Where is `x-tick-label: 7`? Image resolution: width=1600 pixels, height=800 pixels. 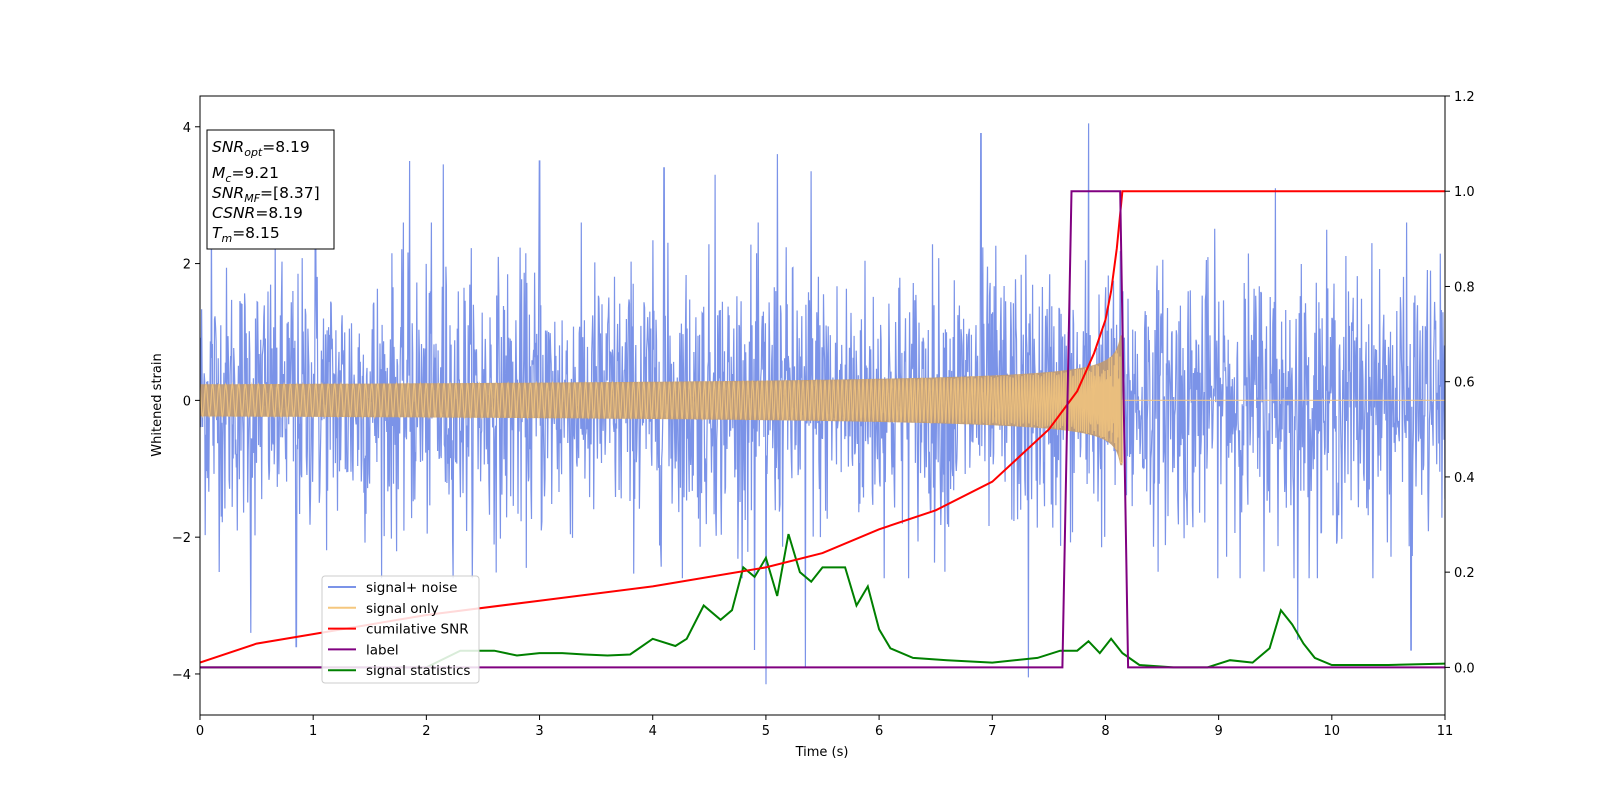
x-tick-label: 7 is located at coordinates (992, 731).